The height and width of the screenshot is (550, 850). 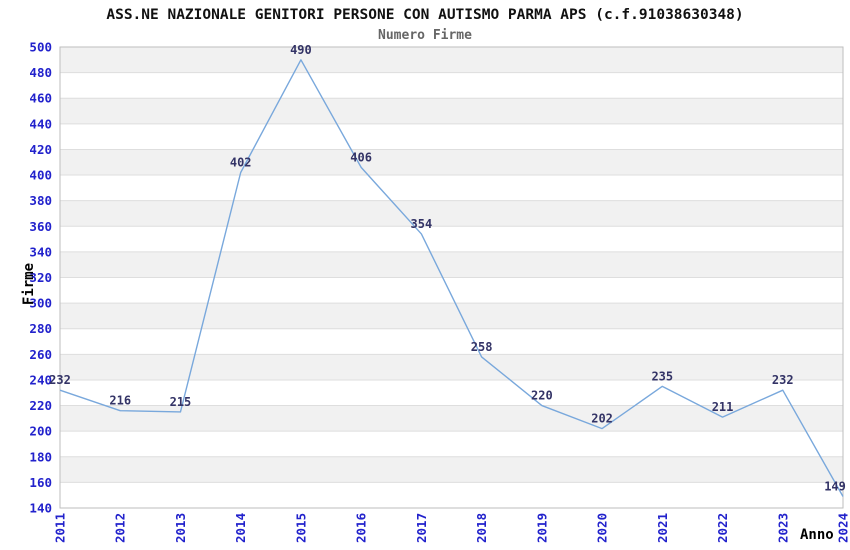 I want to click on y-axis-title-text: Firme, so click(x=29, y=284).